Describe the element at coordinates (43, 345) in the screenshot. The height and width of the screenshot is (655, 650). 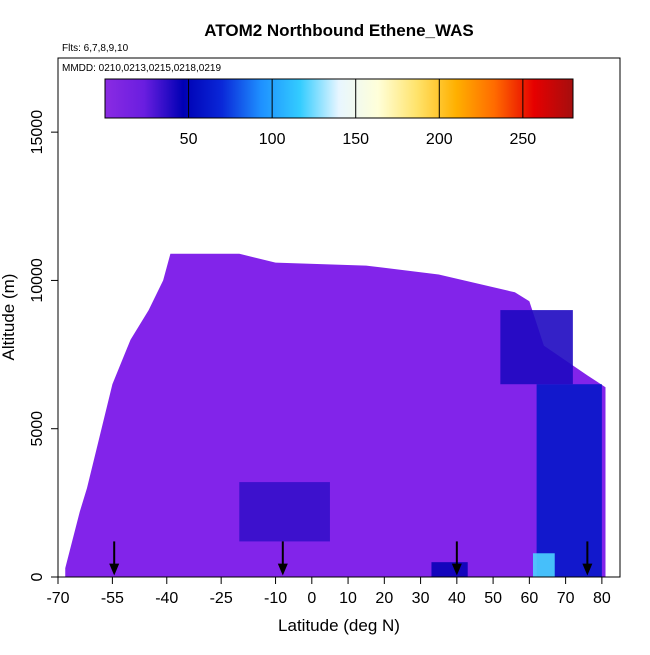
I see `y-axis: 0 5000 10000 15000` at that location.